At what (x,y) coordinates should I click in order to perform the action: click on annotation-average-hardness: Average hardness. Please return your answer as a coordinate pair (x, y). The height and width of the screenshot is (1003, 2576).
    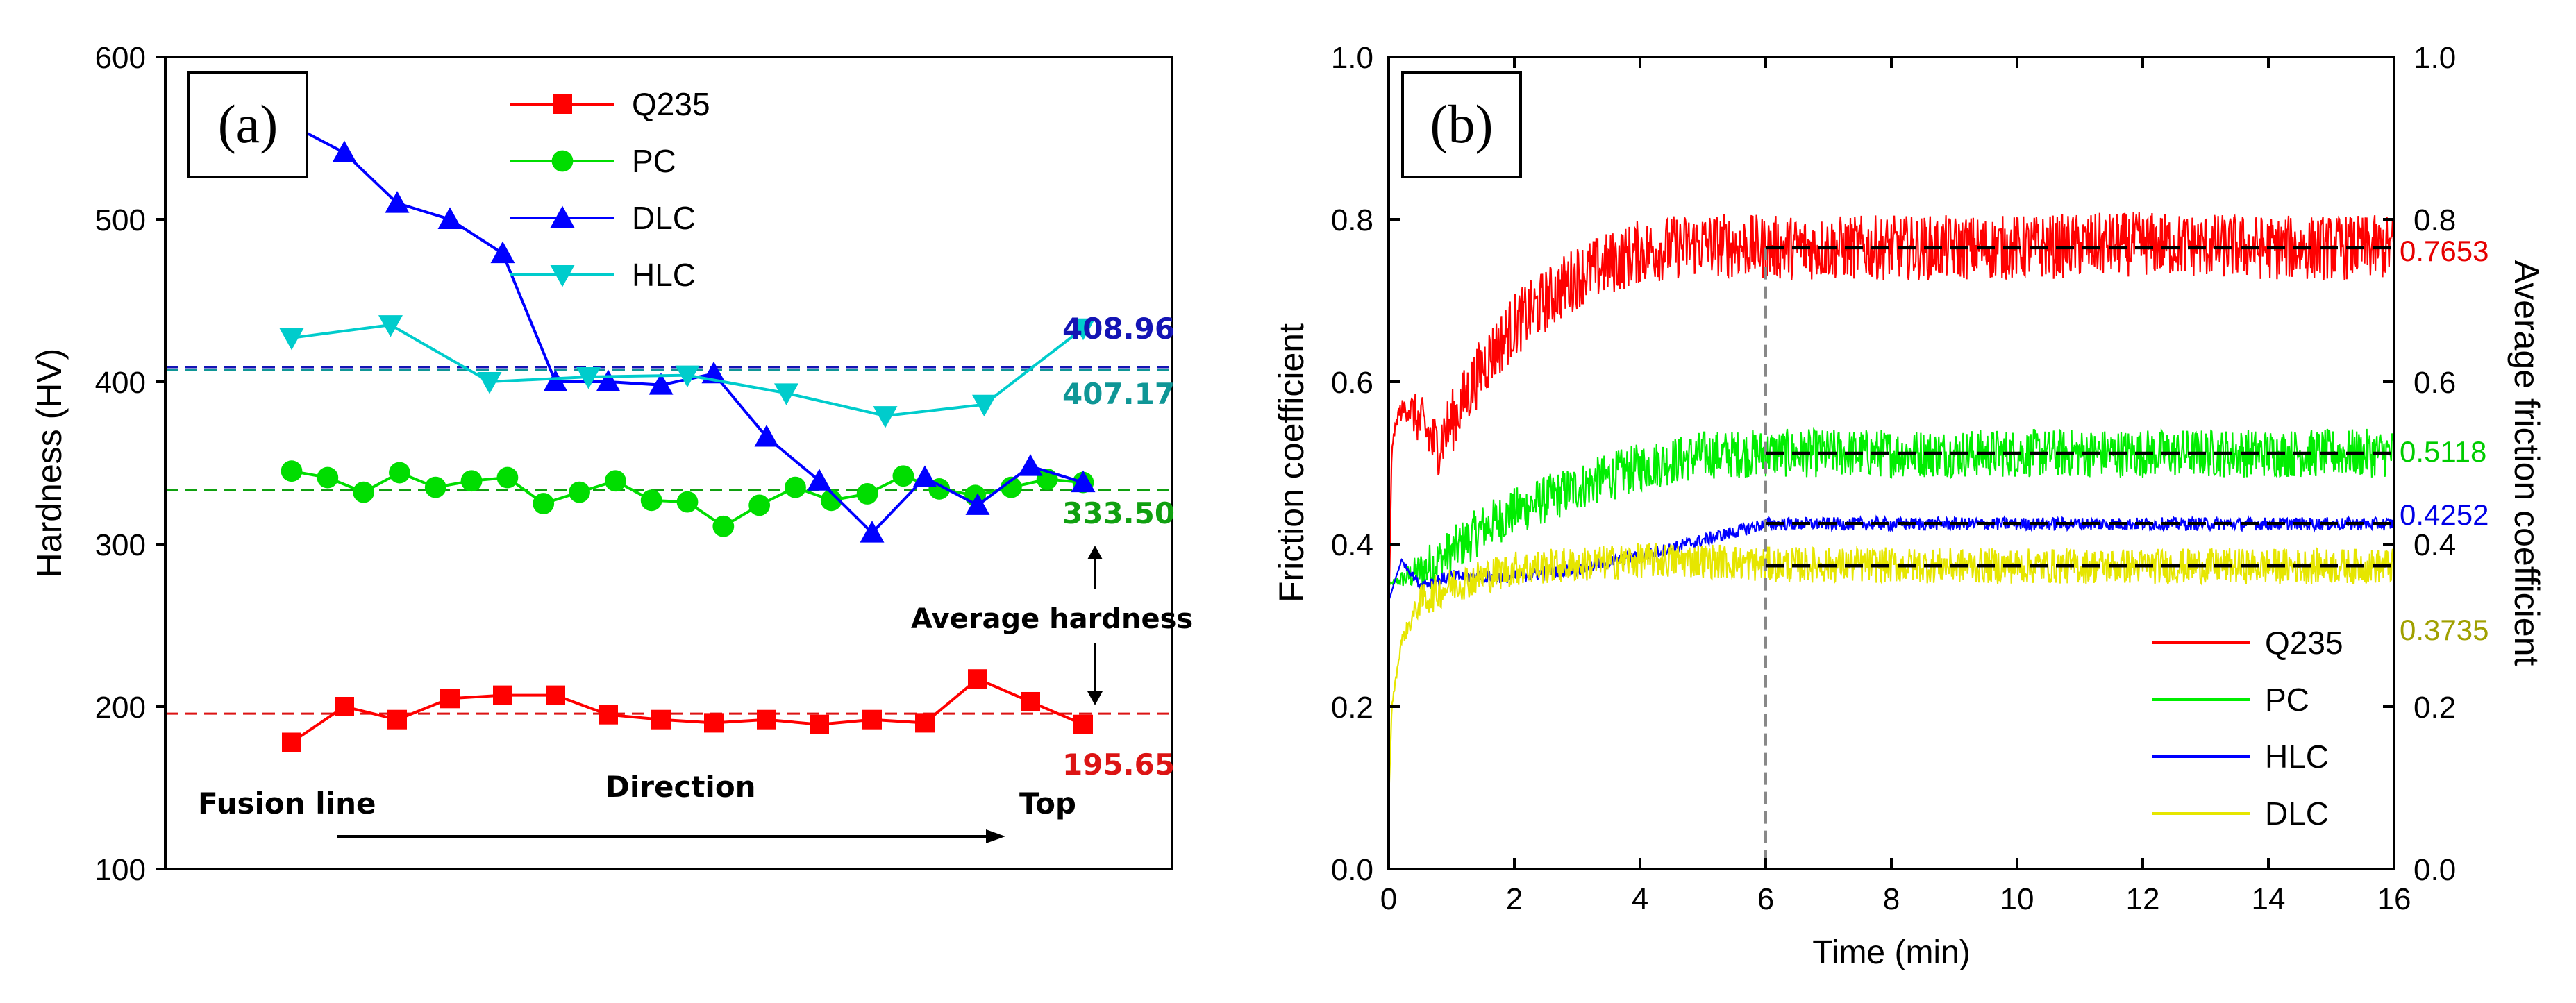
    Looking at the image, I should click on (1052, 619).